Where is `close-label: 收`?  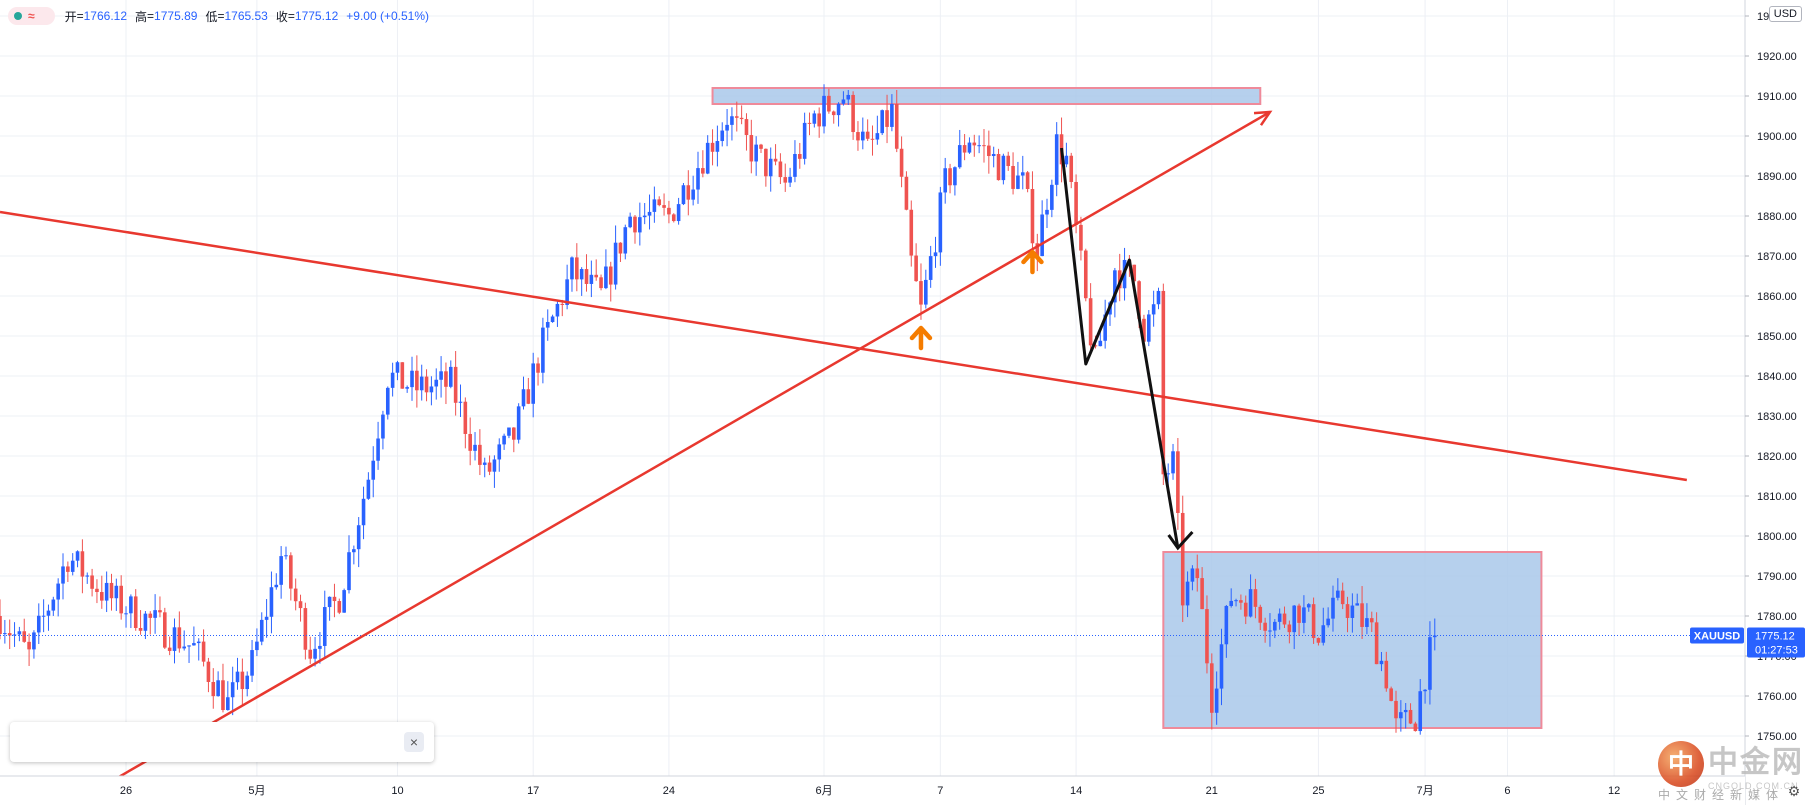
close-label: 收 is located at coordinates (281, 16).